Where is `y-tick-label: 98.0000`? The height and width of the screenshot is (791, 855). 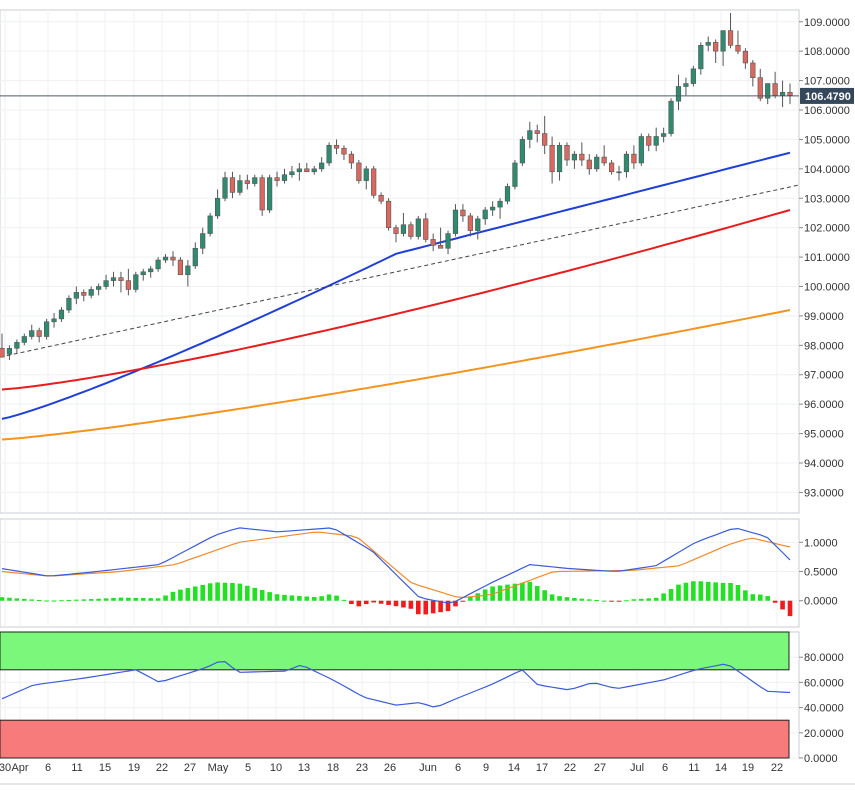 y-tick-label: 98.0000 is located at coordinates (824, 346).